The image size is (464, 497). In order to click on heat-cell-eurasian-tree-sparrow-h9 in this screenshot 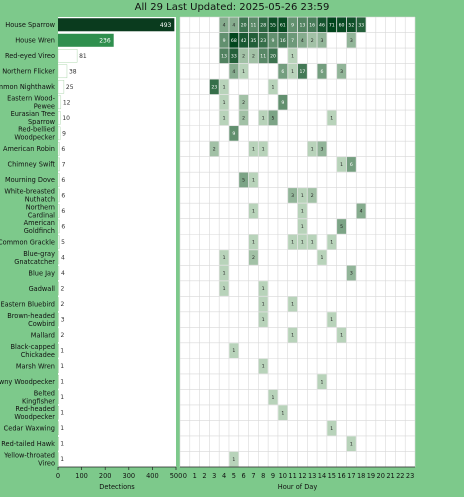, I will do `click(273, 118)`.